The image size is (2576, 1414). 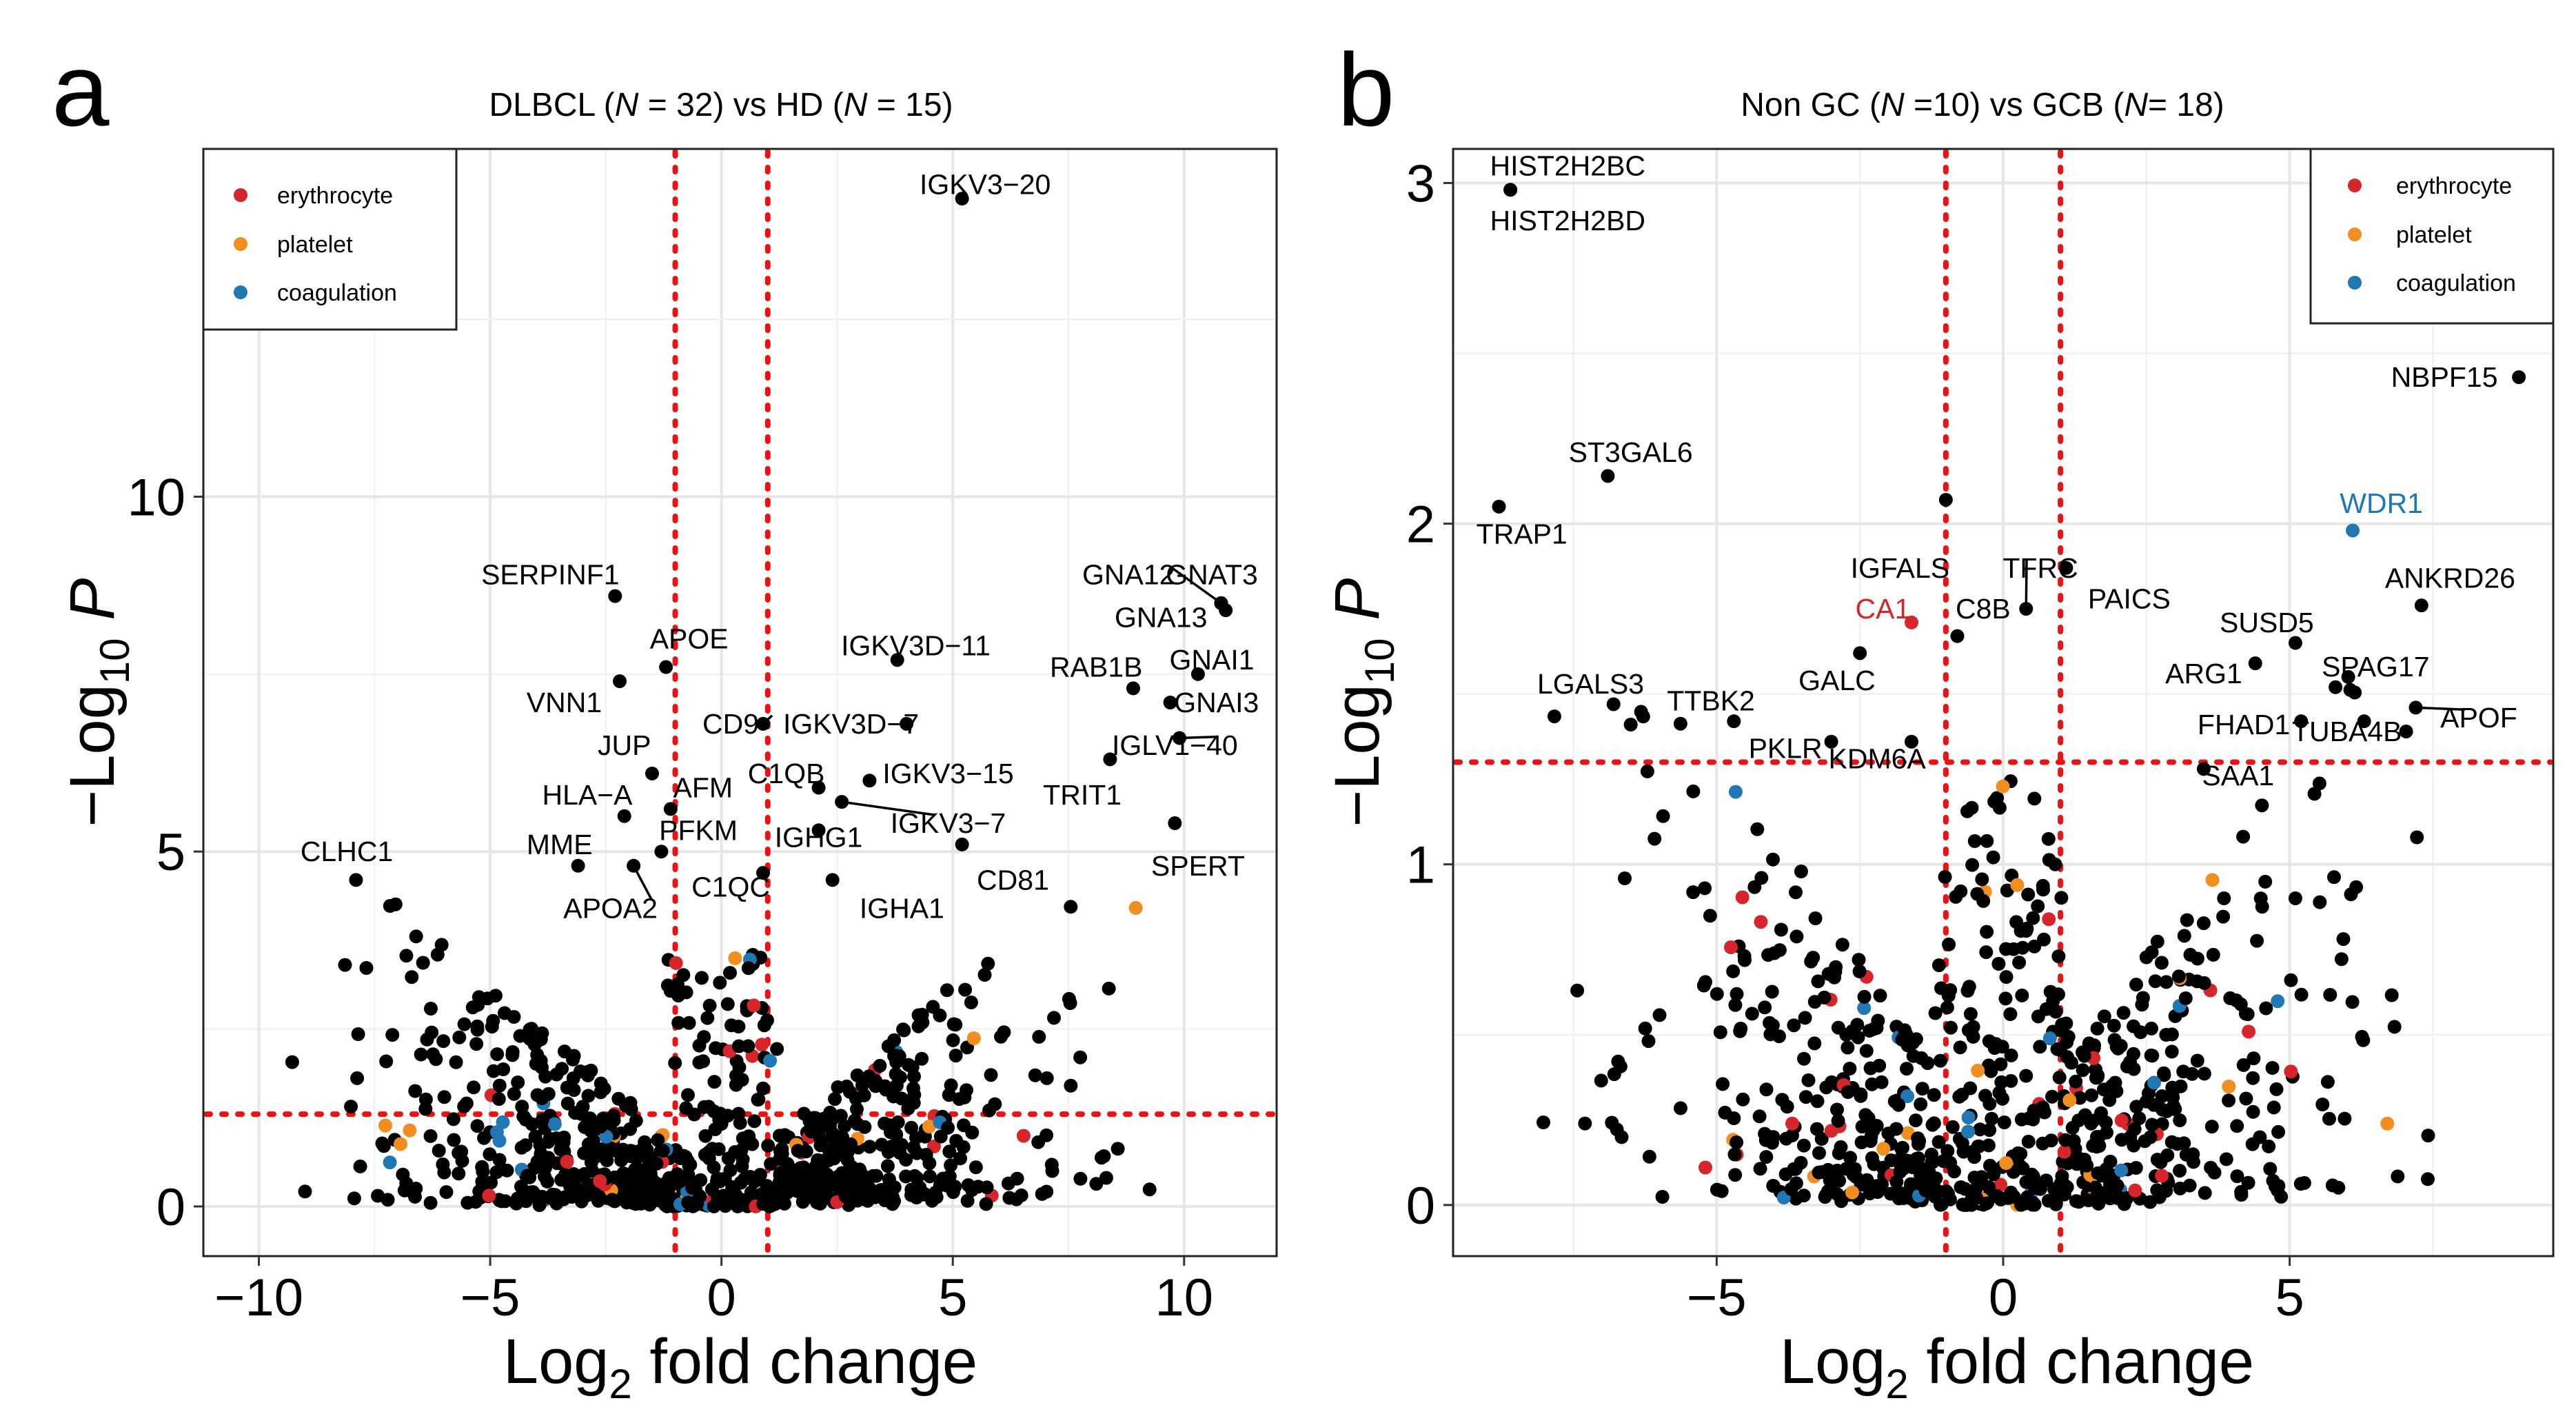 I want to click on panel-b-legend: erythrocyte platelet coagulation, so click(x=2432, y=236).